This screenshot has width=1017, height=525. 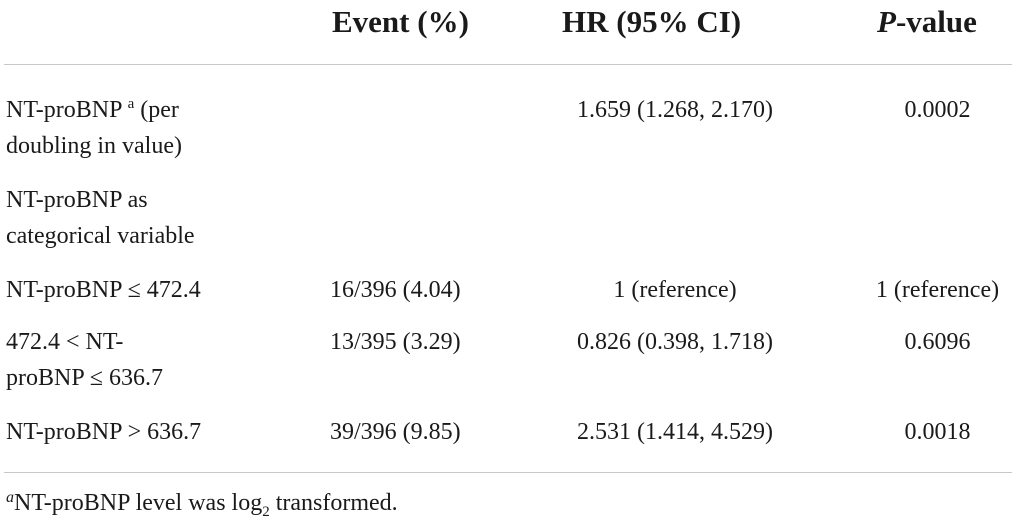 What do you see at coordinates (65, 342) in the screenshot?
I see `row-label-text: 472.4 < NT-` at bounding box center [65, 342].